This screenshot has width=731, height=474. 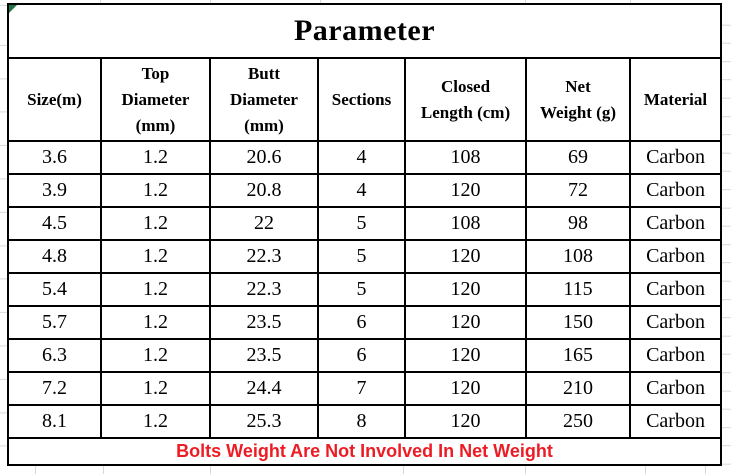 I want to click on table-cell: 25.3, so click(x=264, y=421).